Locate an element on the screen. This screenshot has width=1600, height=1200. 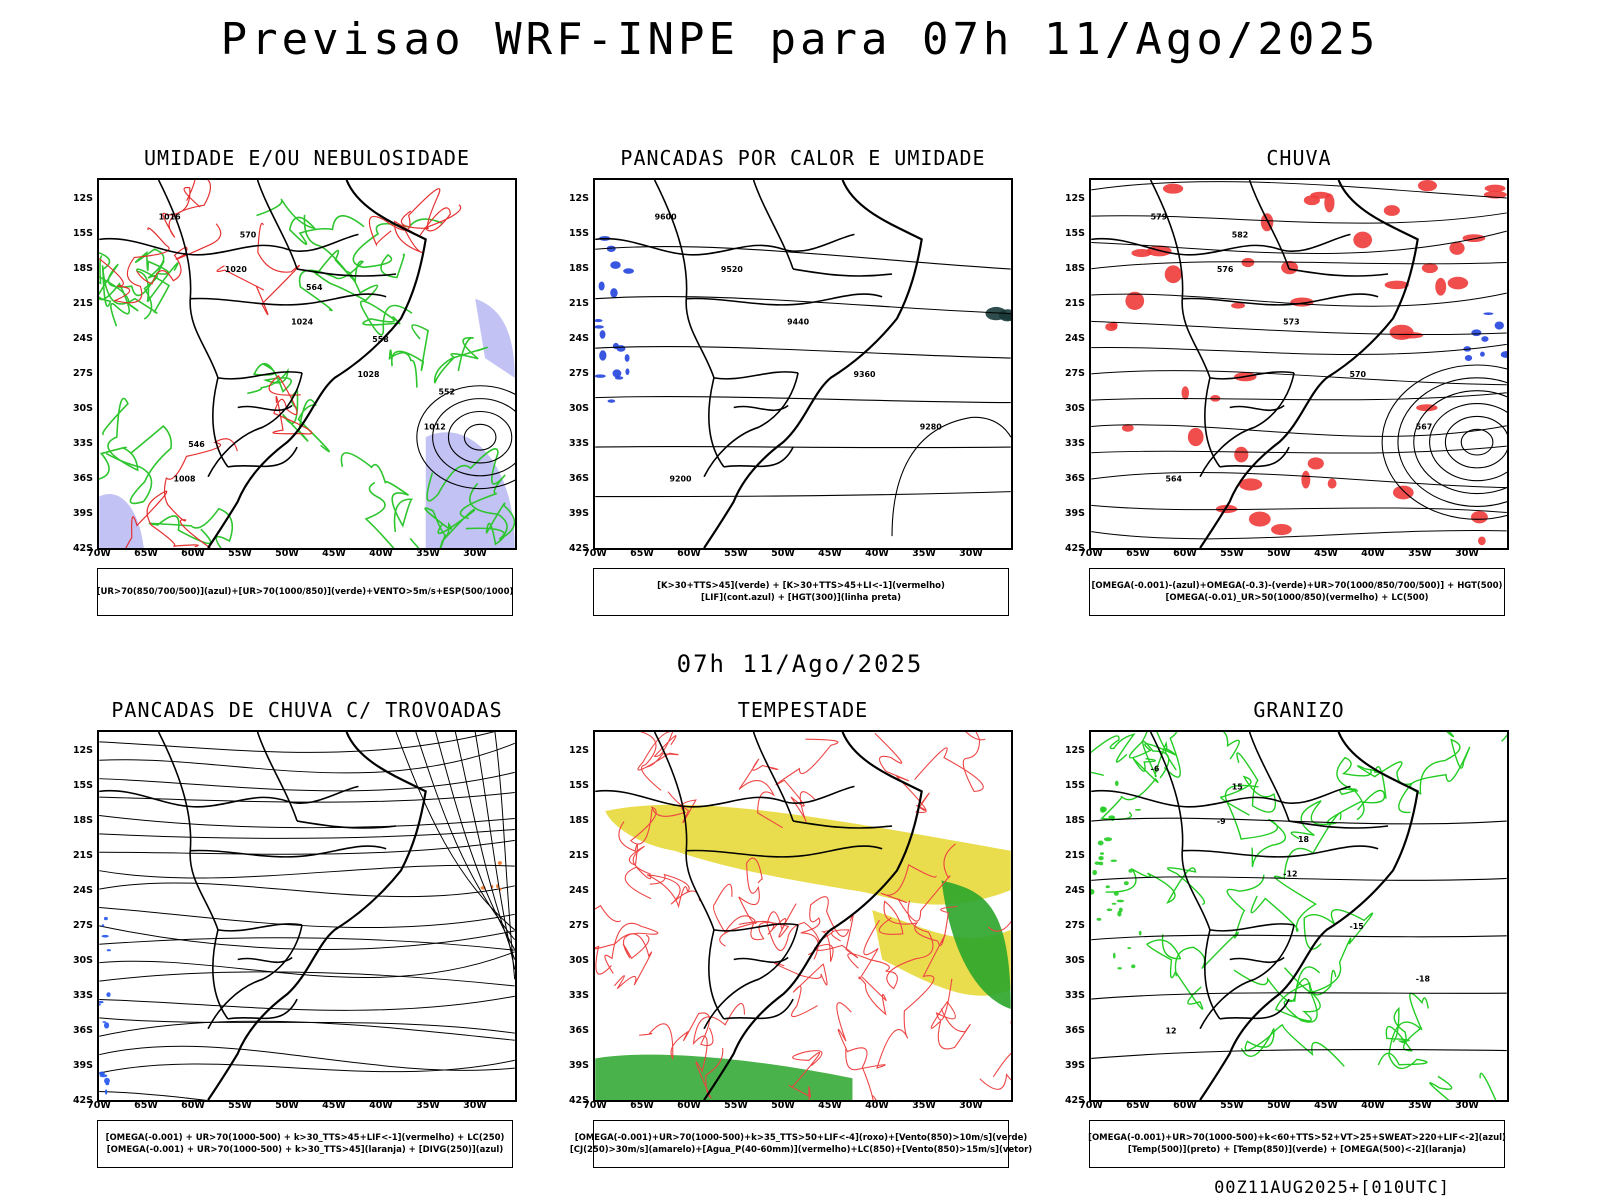
contour-label: 573 is located at coordinates (1291, 321).